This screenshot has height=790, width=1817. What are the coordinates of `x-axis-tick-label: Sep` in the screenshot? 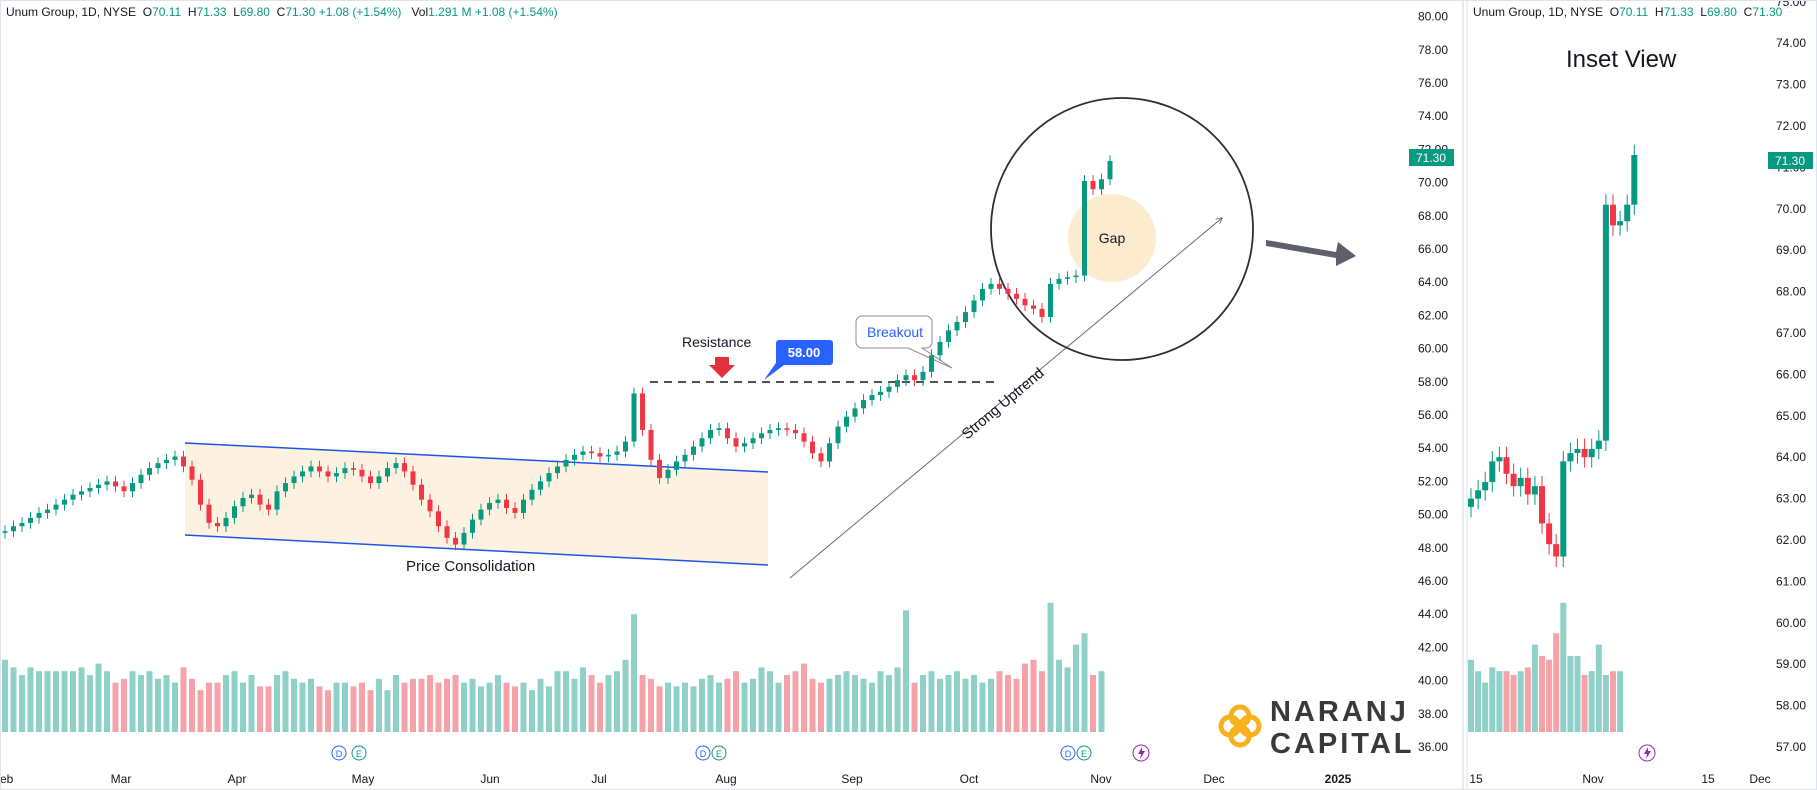 It's located at (852, 779).